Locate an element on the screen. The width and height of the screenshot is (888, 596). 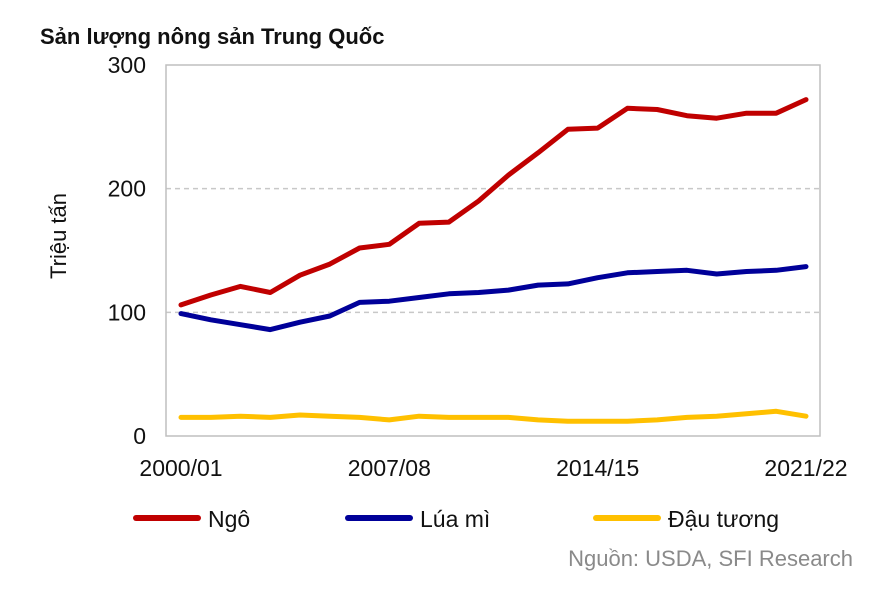
y-tick-label: 300 is located at coordinates (127, 65).